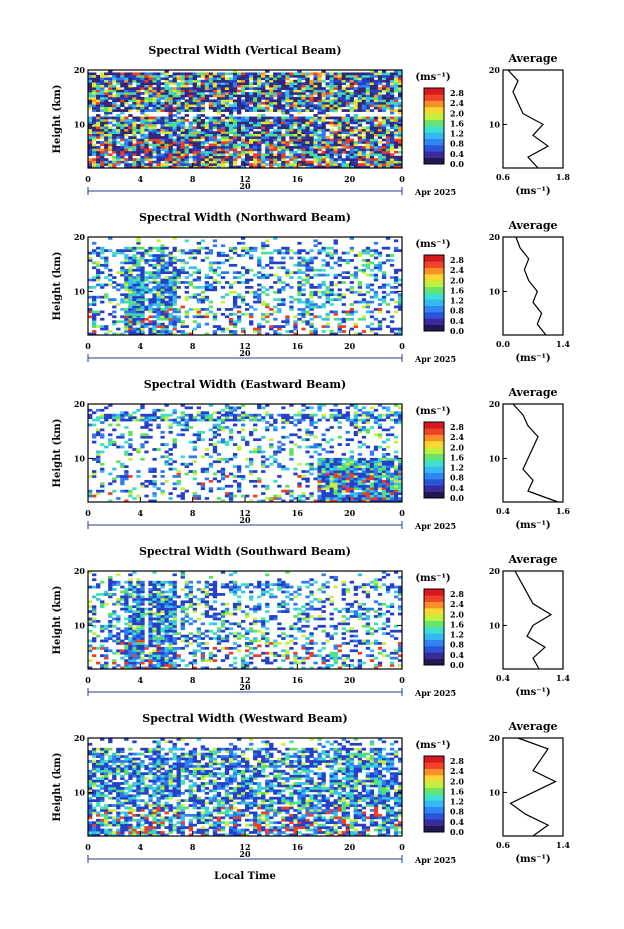  What do you see at coordinates (245, 453) in the screenshot?
I see `heatmap-cells` at bounding box center [245, 453].